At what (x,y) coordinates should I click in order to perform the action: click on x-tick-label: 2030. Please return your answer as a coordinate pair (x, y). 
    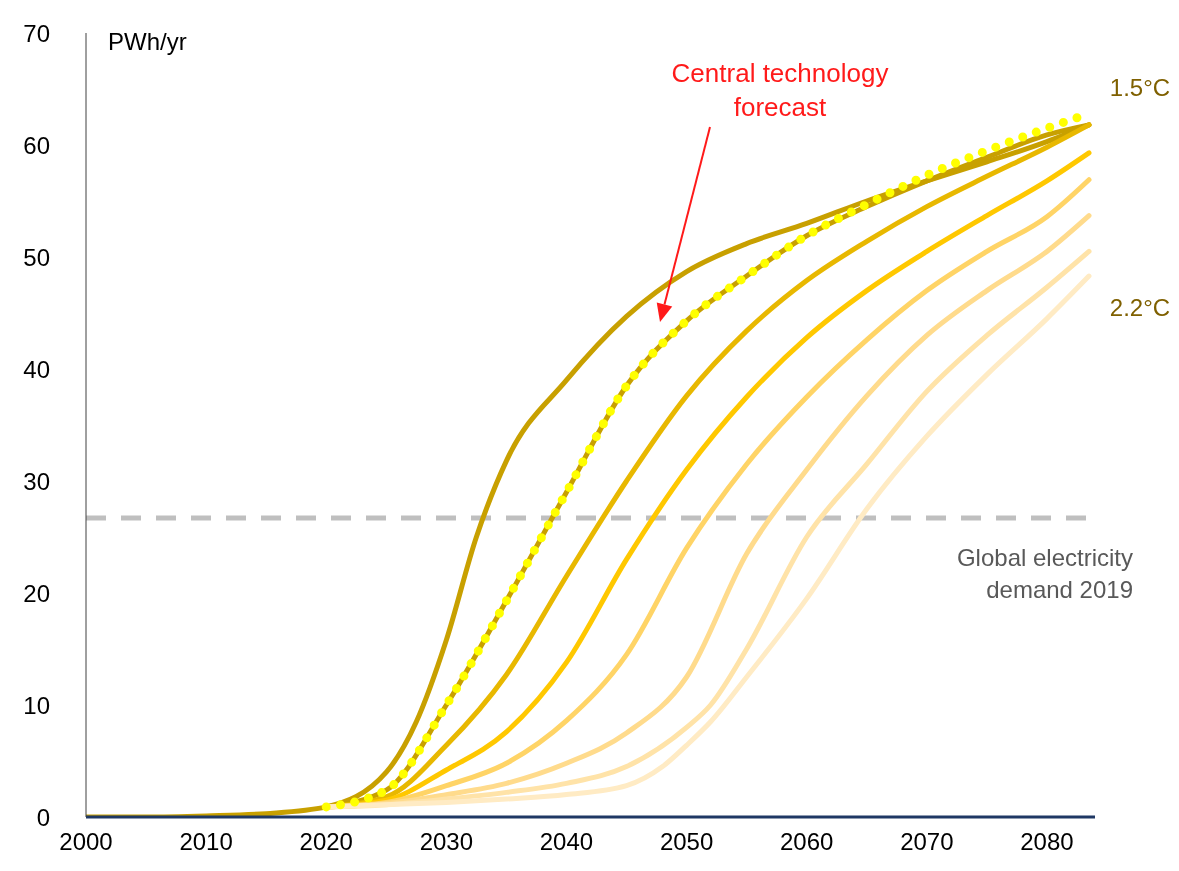
    Looking at the image, I should click on (446, 842).